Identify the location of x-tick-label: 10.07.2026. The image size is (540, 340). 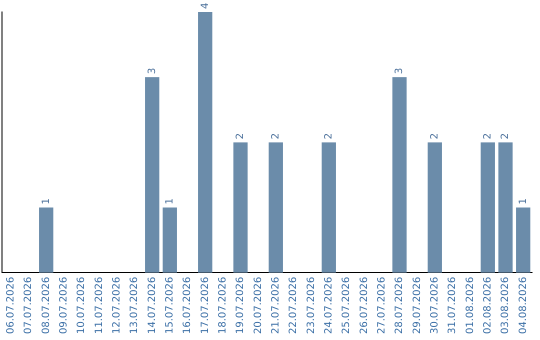
(82, 305).